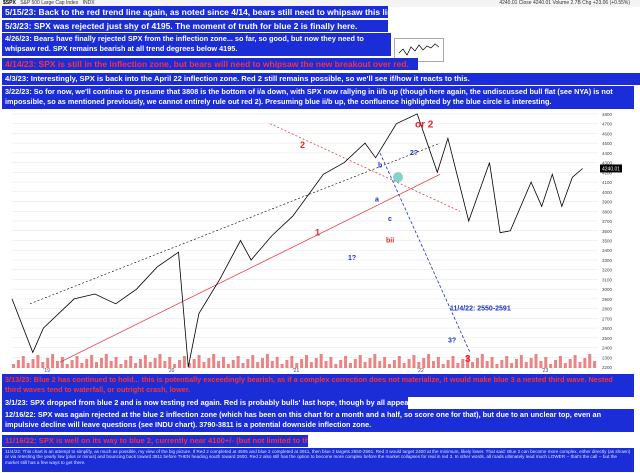 The height and width of the screenshot is (473, 640). I want to click on time-tick-label: '23, so click(545, 371).